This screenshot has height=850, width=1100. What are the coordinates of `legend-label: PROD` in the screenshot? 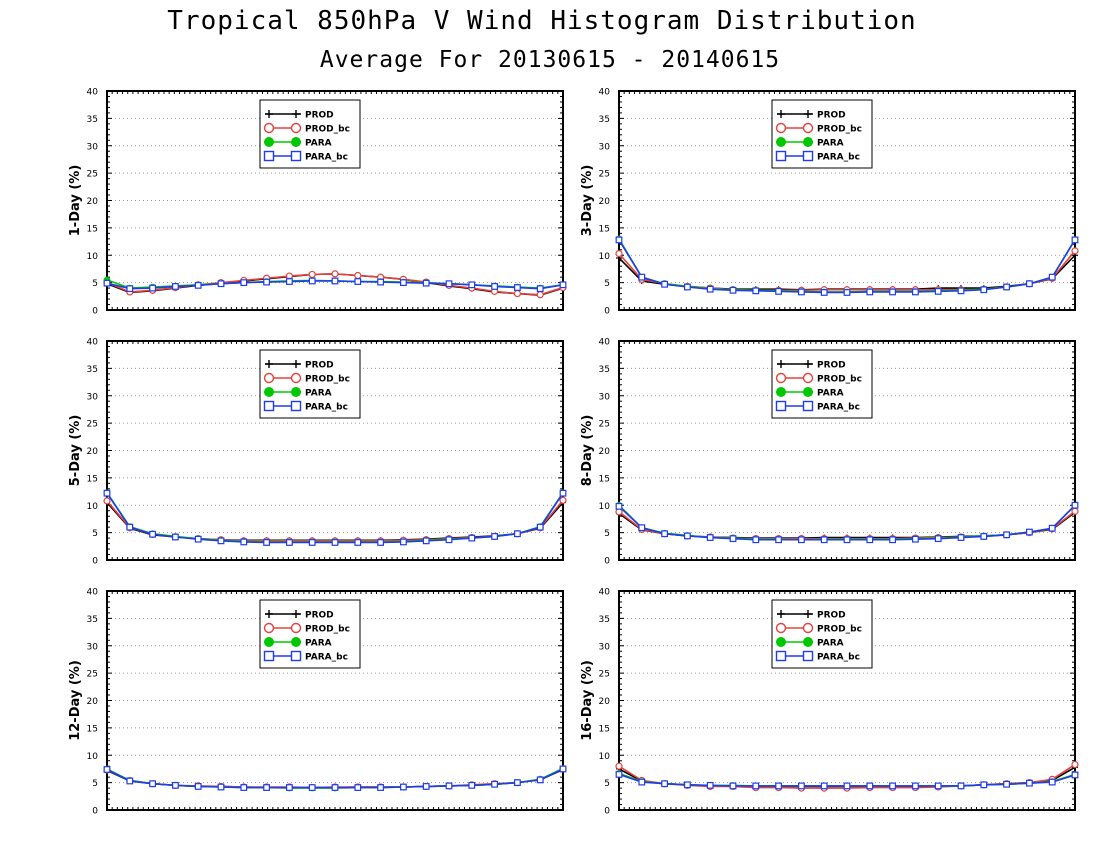 It's located at (831, 116).